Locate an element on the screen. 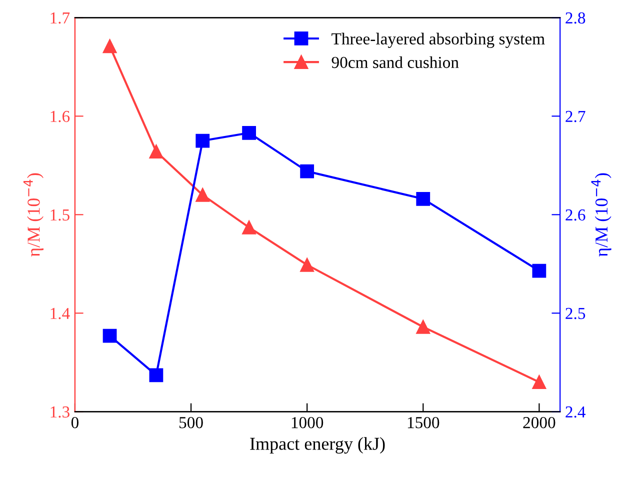  y2-axis-title: η/M (10$^{−4}$) is located at coordinates (601, 215).